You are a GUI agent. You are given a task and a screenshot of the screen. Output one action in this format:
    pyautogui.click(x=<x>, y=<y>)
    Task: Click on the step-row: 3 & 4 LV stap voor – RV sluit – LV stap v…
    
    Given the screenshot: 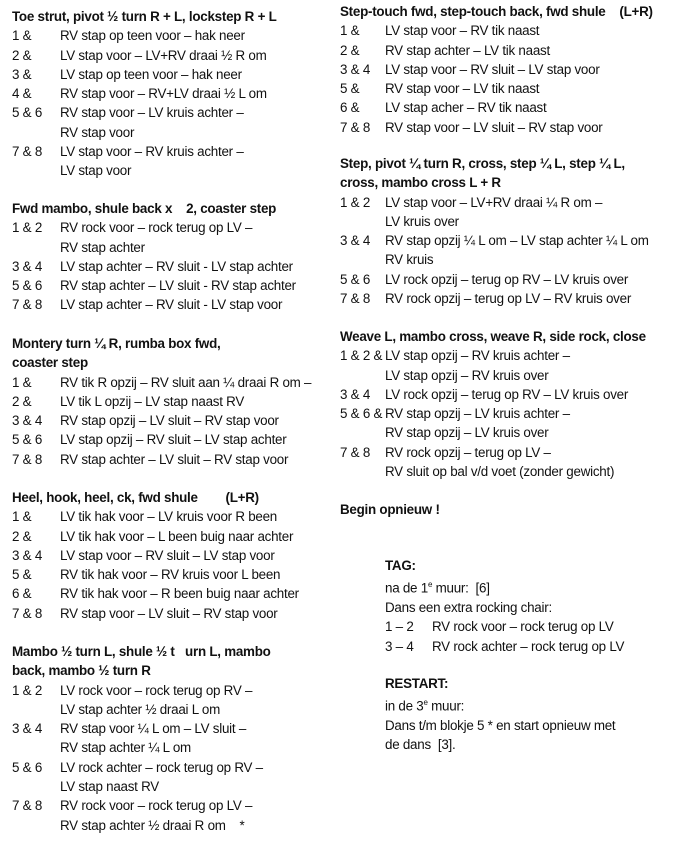 What is the action you would take?
    pyautogui.click(x=155, y=555)
    